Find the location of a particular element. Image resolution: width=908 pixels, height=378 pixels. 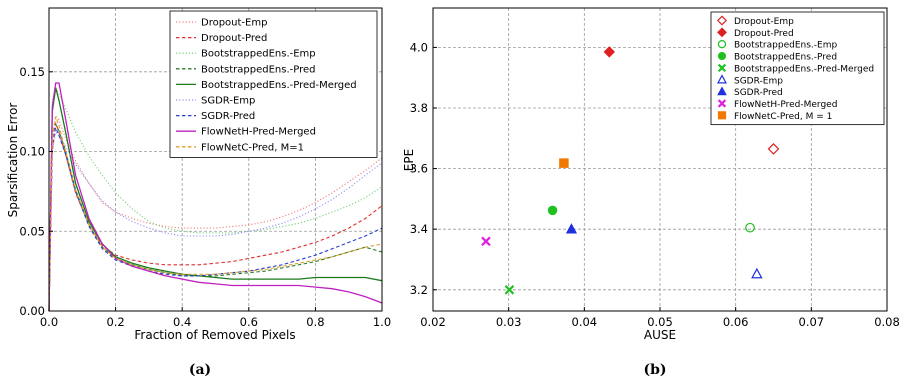

x-tick-label: 1.0 is located at coordinates (382, 322).